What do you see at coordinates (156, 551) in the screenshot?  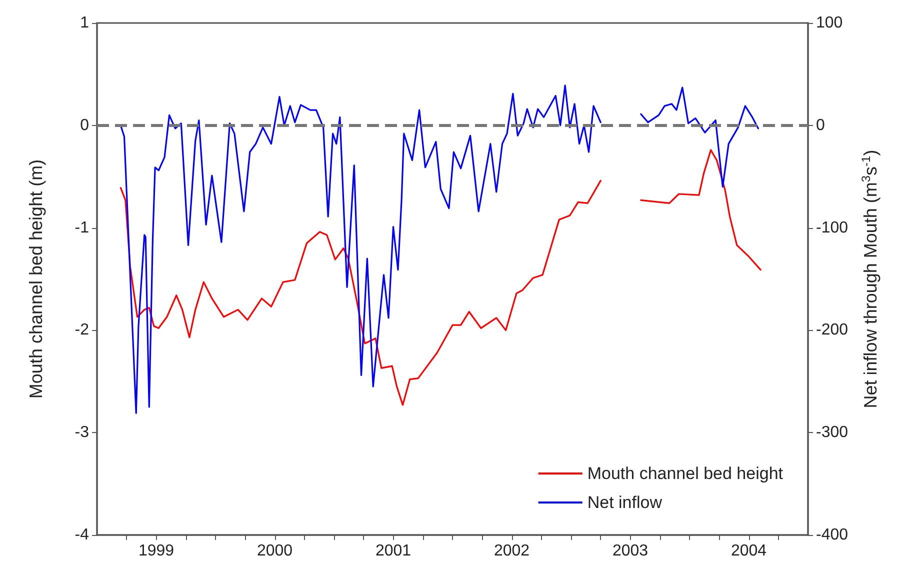 I see `x-tick-label: 1999` at bounding box center [156, 551].